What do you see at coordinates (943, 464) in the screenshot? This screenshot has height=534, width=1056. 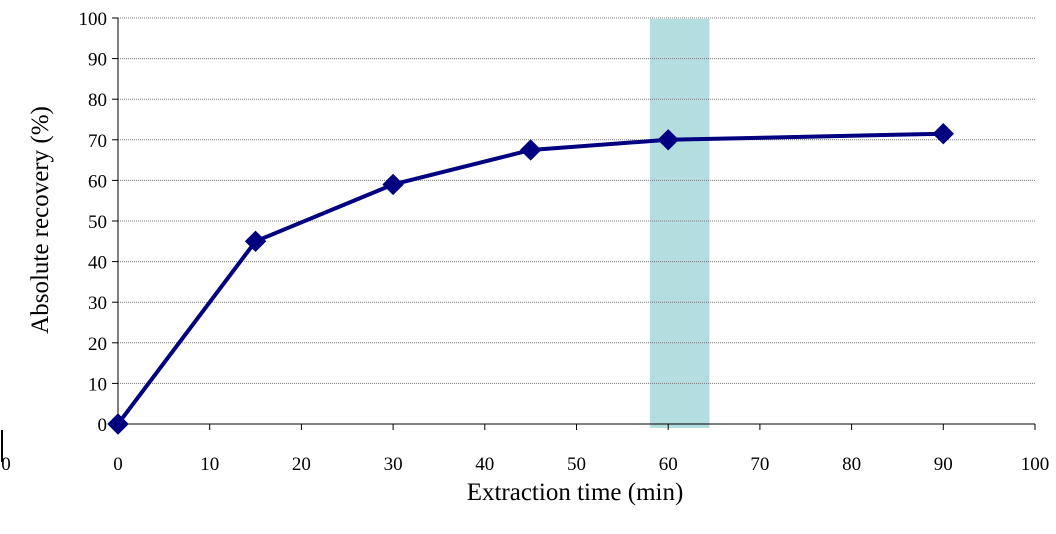 I see `x-tick-label: 90` at bounding box center [943, 464].